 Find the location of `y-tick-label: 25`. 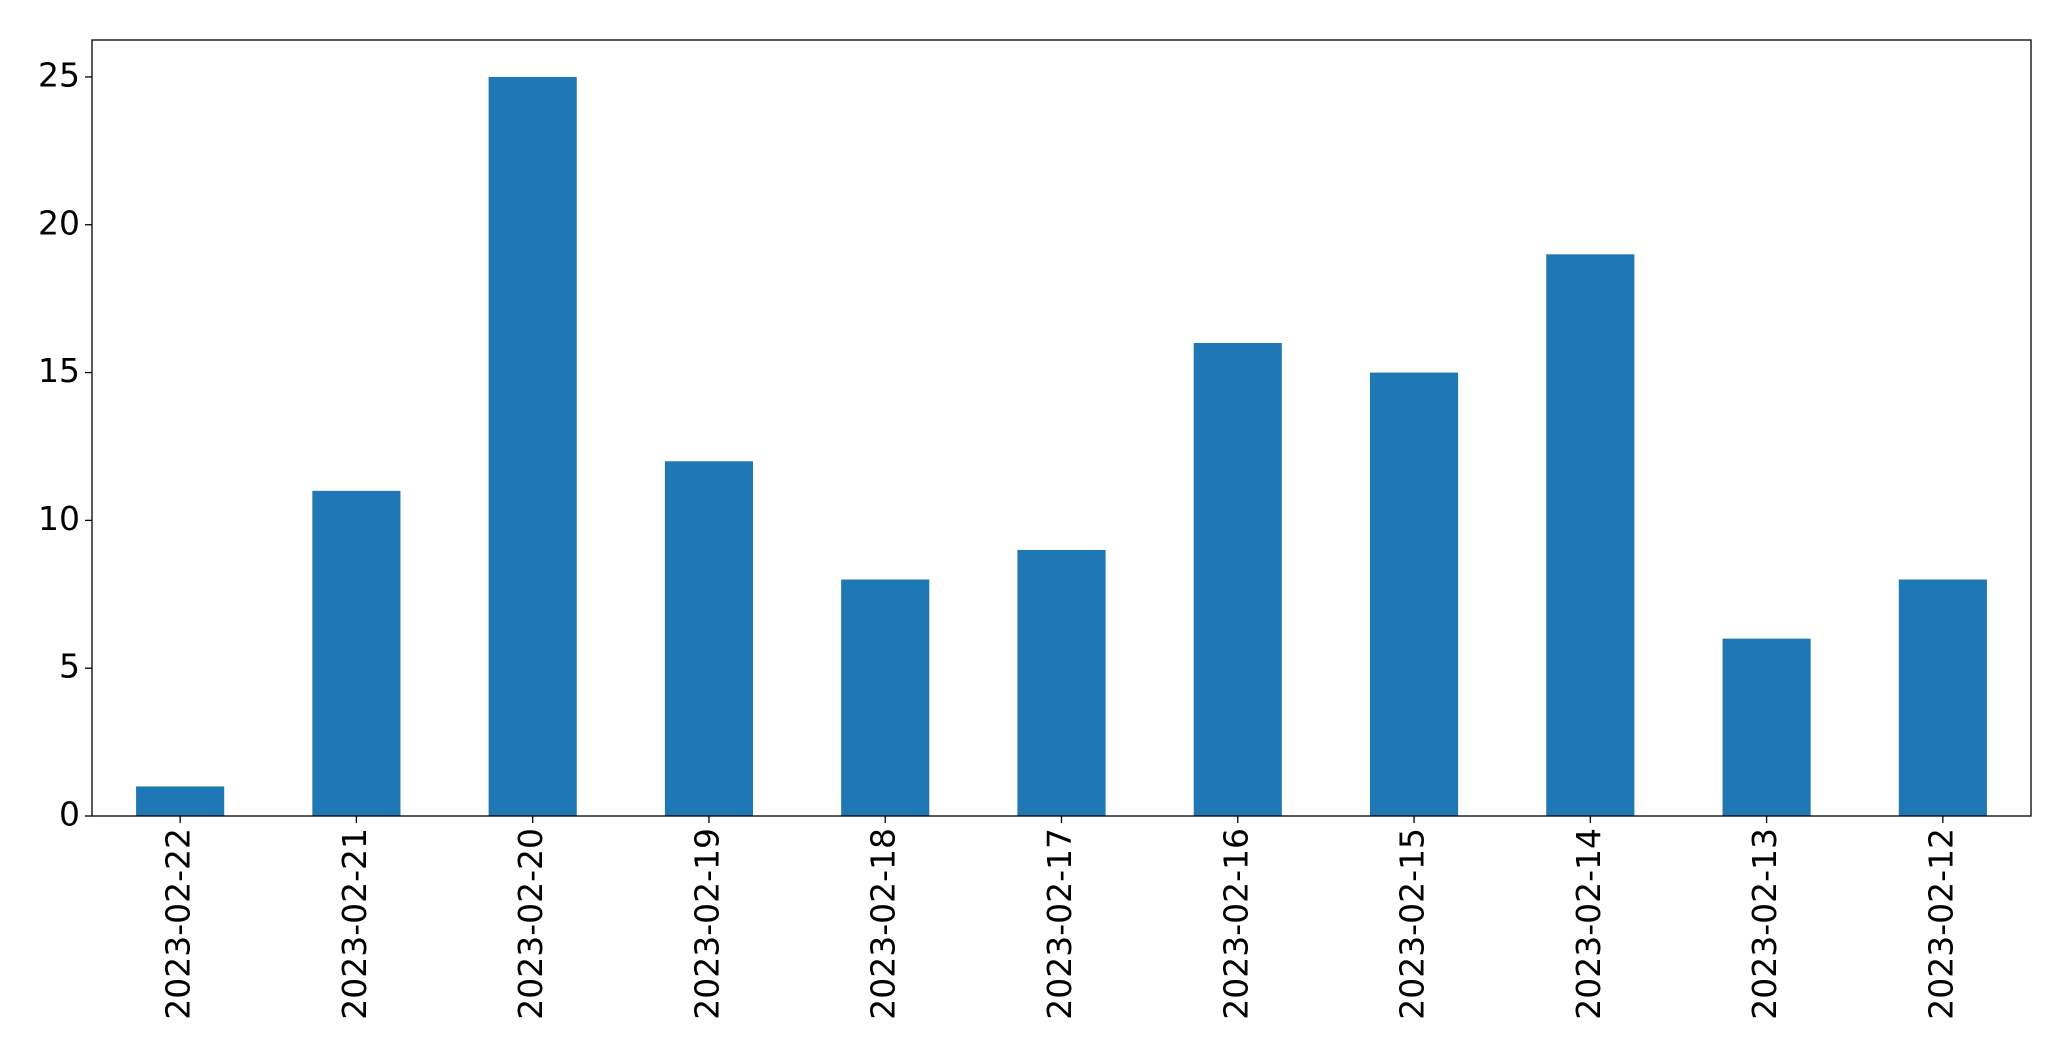

y-tick-label: 25 is located at coordinates (59, 74).